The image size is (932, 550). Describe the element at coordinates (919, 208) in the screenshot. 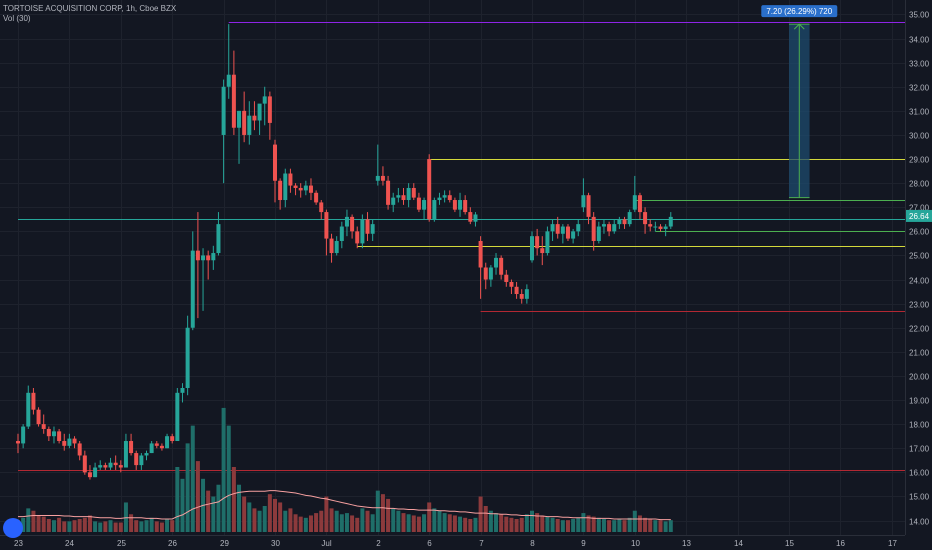

I see `price-tick-label: 27.00` at that location.